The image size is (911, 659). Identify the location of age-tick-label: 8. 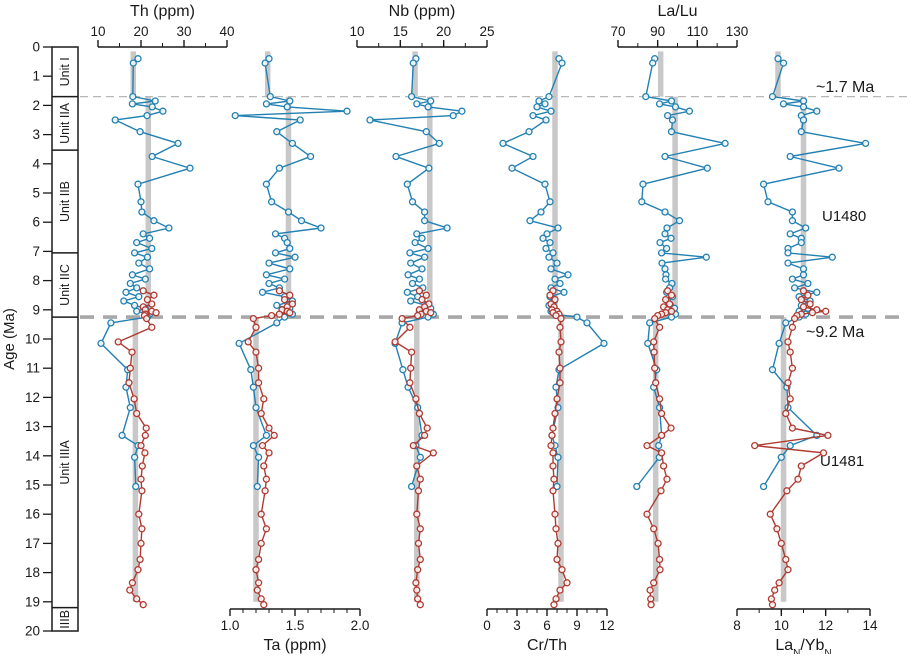
(36, 280).